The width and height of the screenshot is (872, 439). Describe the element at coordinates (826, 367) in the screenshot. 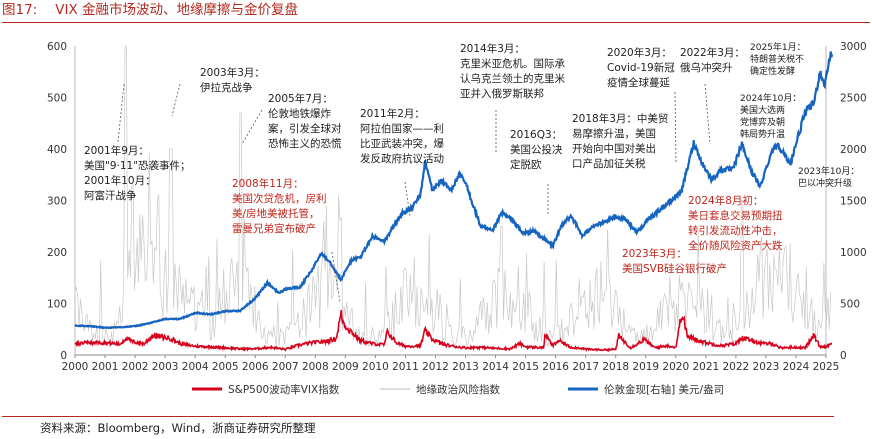

I see `x-tick-label: 2025` at that location.